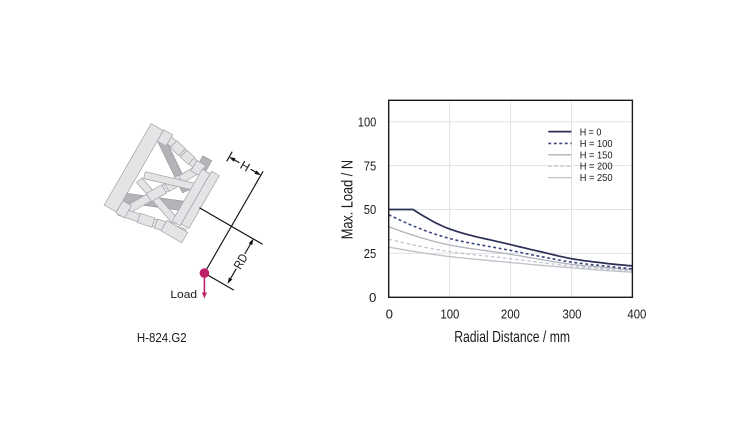 The width and height of the screenshot is (750, 427). What do you see at coordinates (572, 314) in the screenshot?
I see `svg-text: 300` at bounding box center [572, 314].